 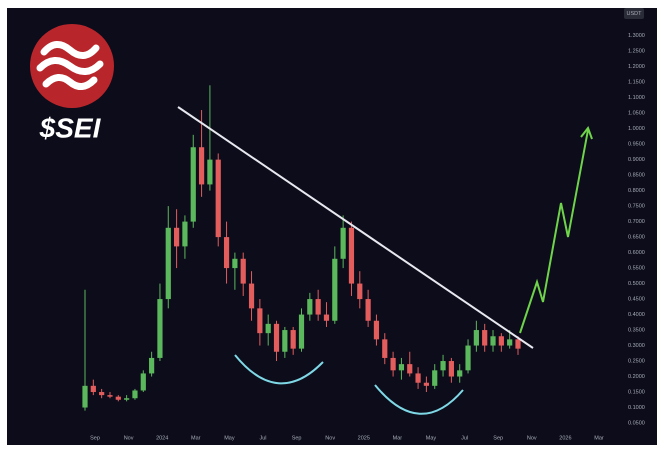 What do you see at coordinates (636, 67) in the screenshot?
I see `y-tick-label: 1.2000` at bounding box center [636, 67].